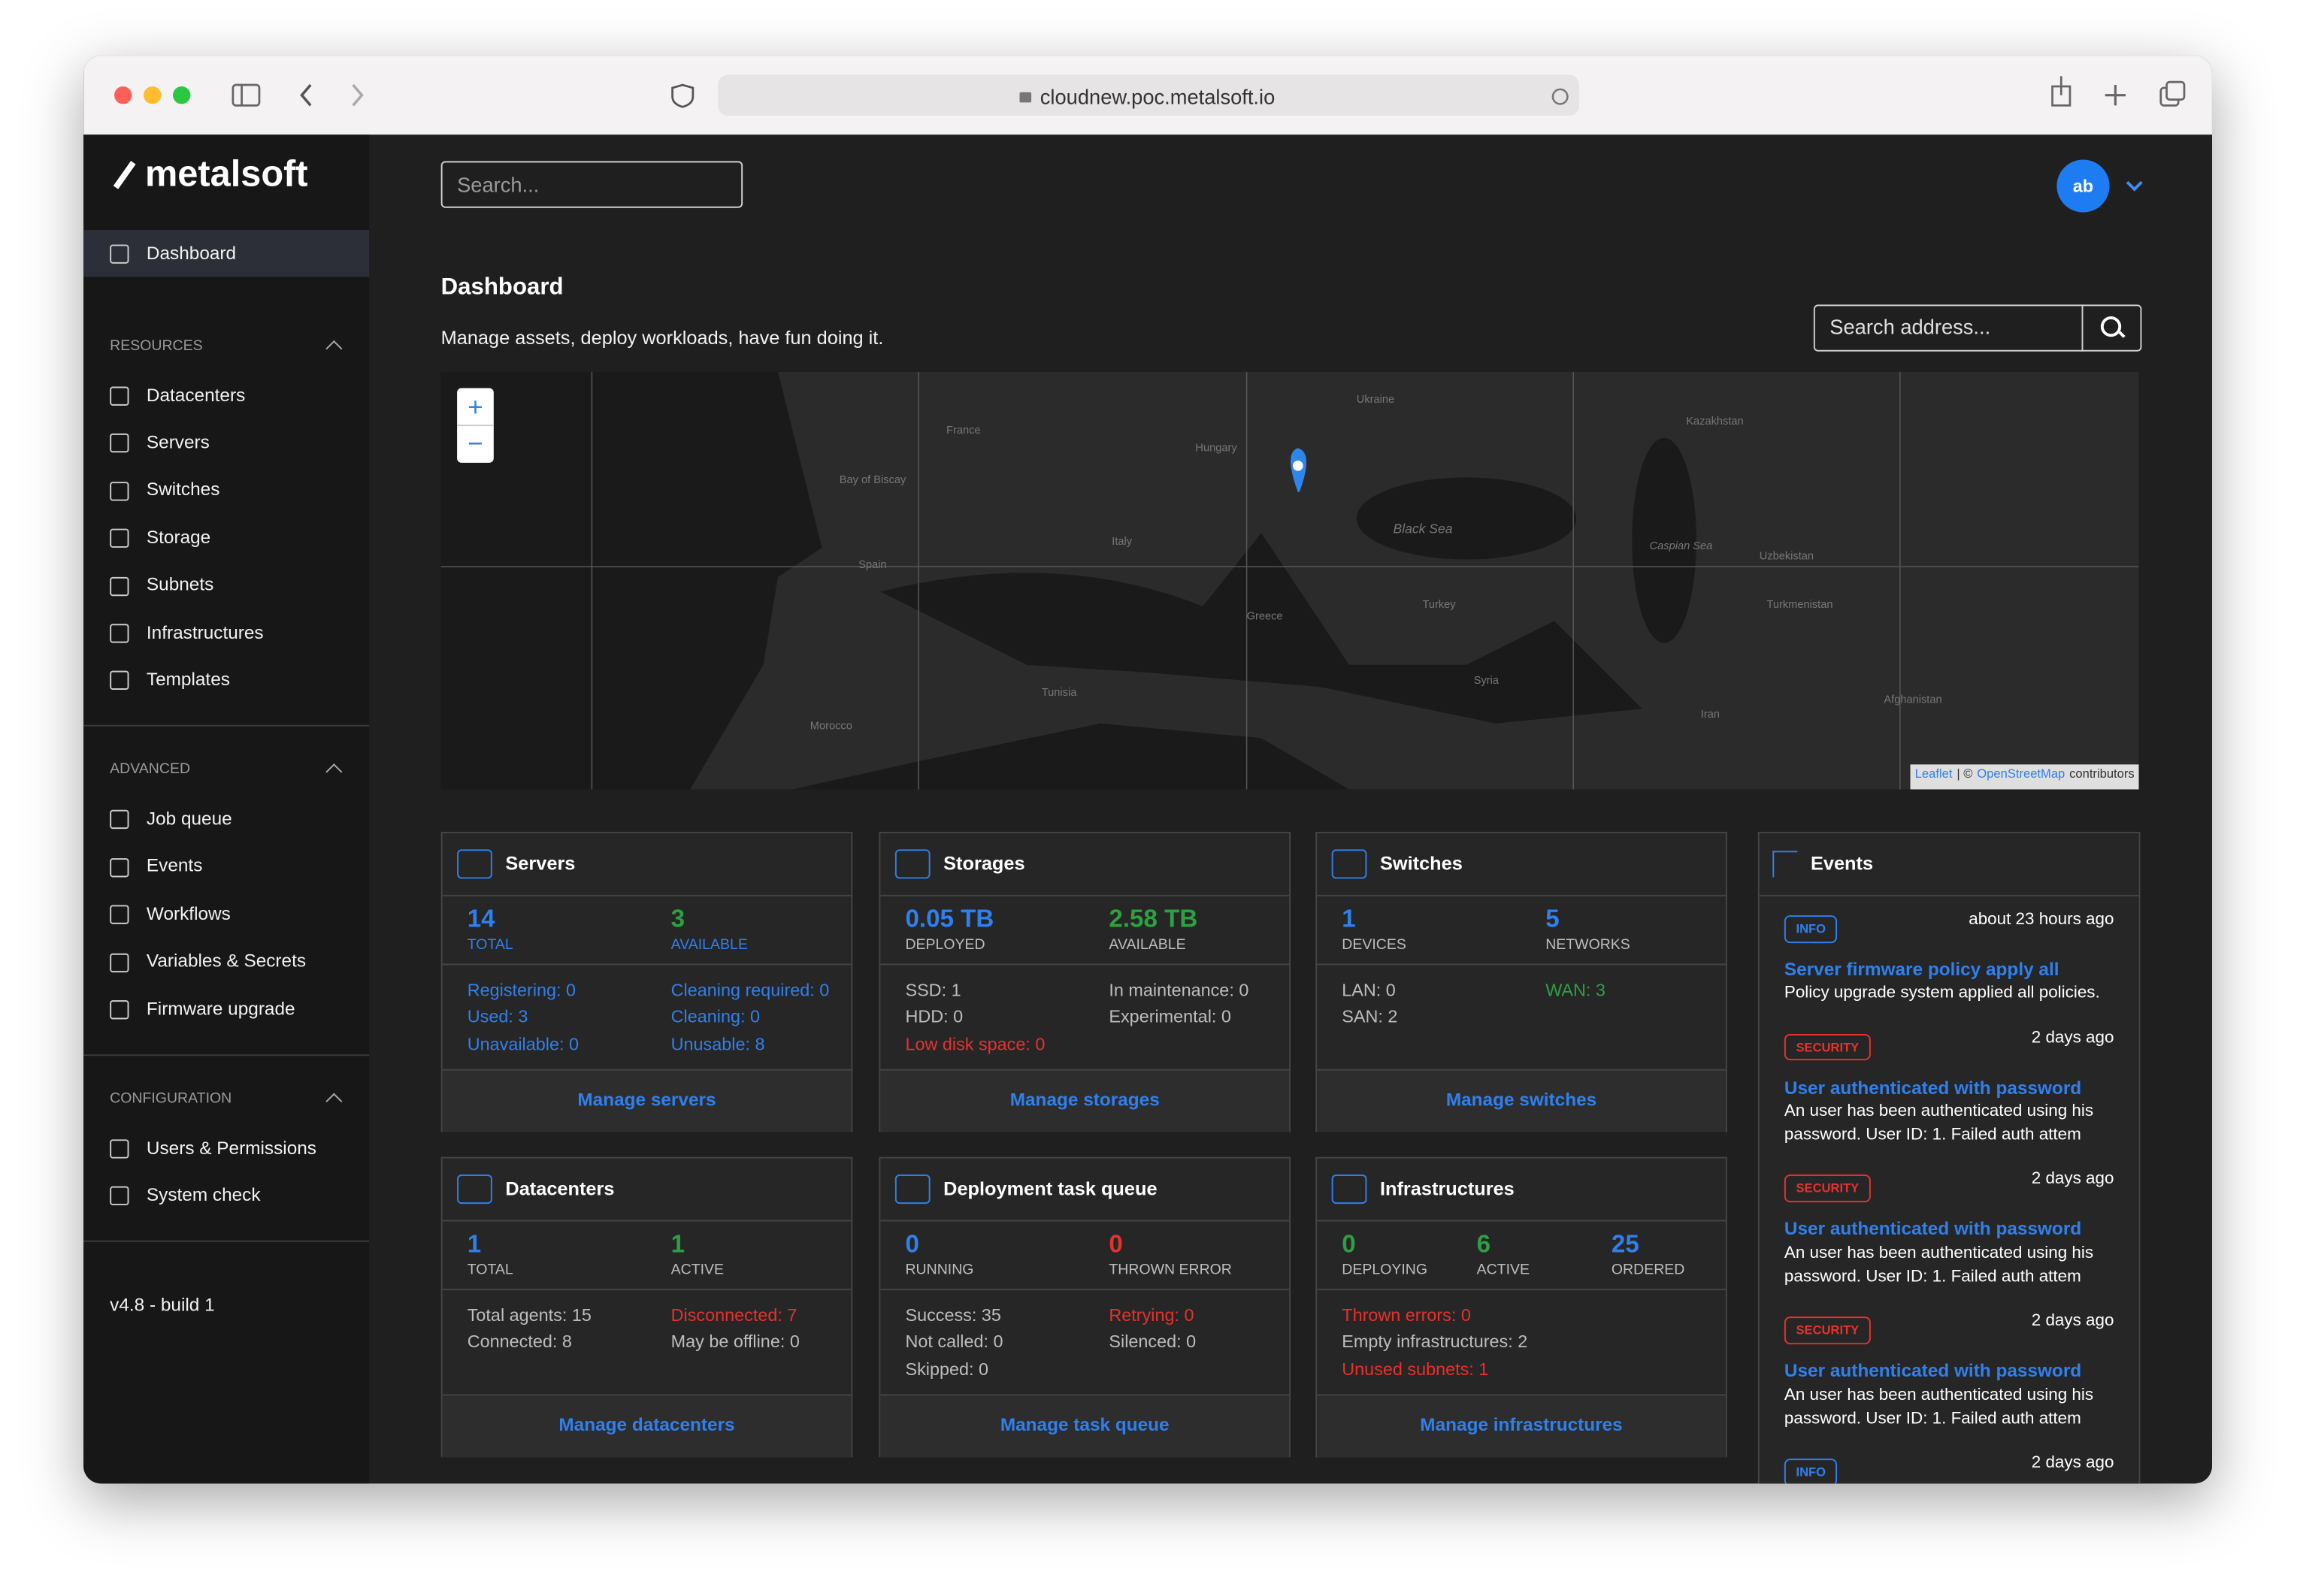  Describe the element at coordinates (1421, 863) in the screenshot. I see `card-title: Switches` at that location.